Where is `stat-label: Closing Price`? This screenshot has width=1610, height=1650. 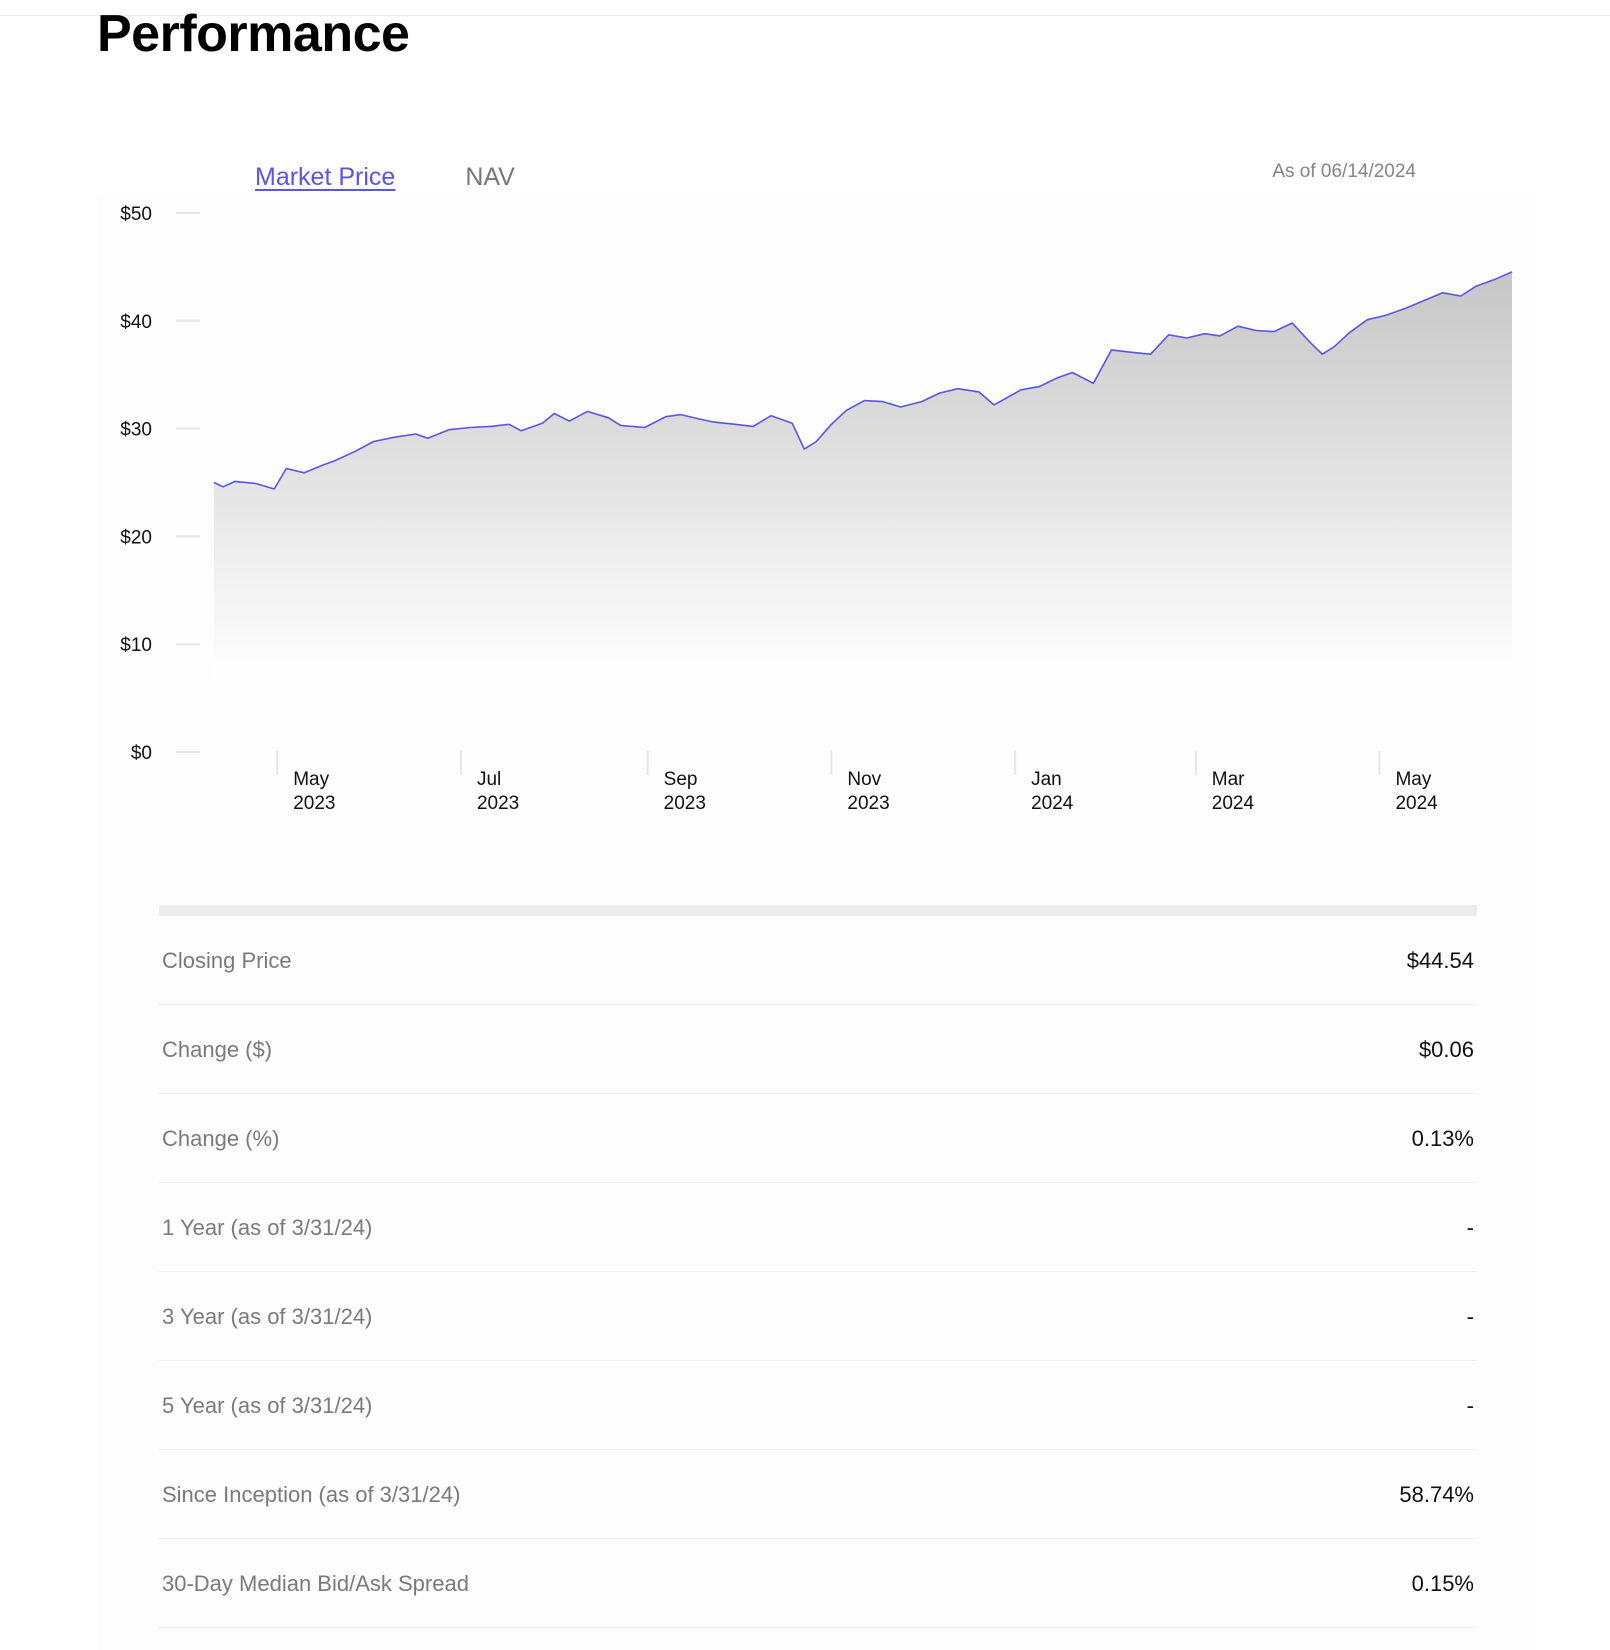 stat-label: Closing Price is located at coordinates (227, 960).